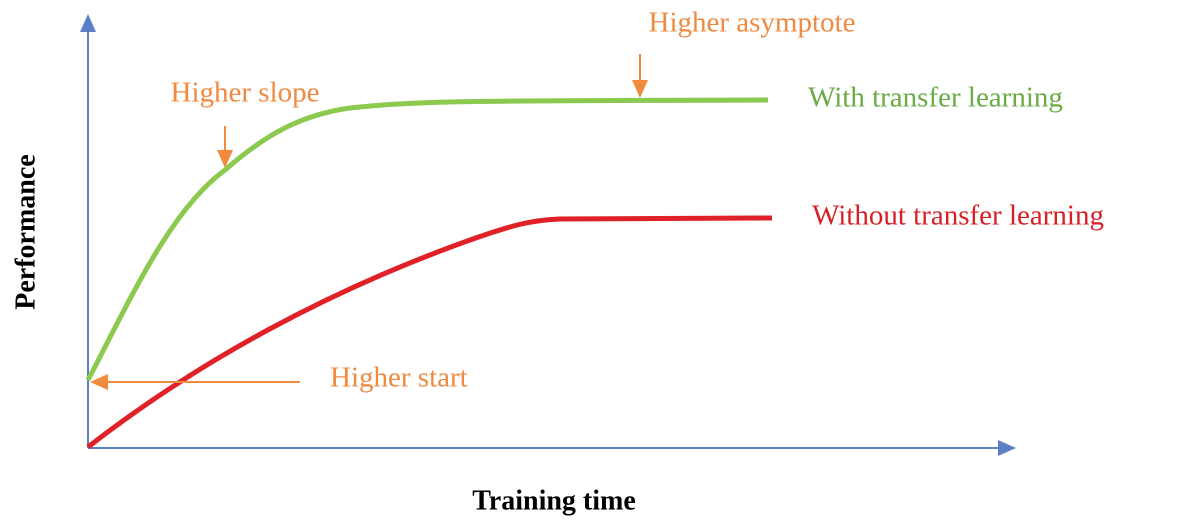 Image resolution: width=1199 pixels, height=523 pixels. Describe the element at coordinates (935, 98) in the screenshot. I see `curve-label: With transfer learning` at that location.